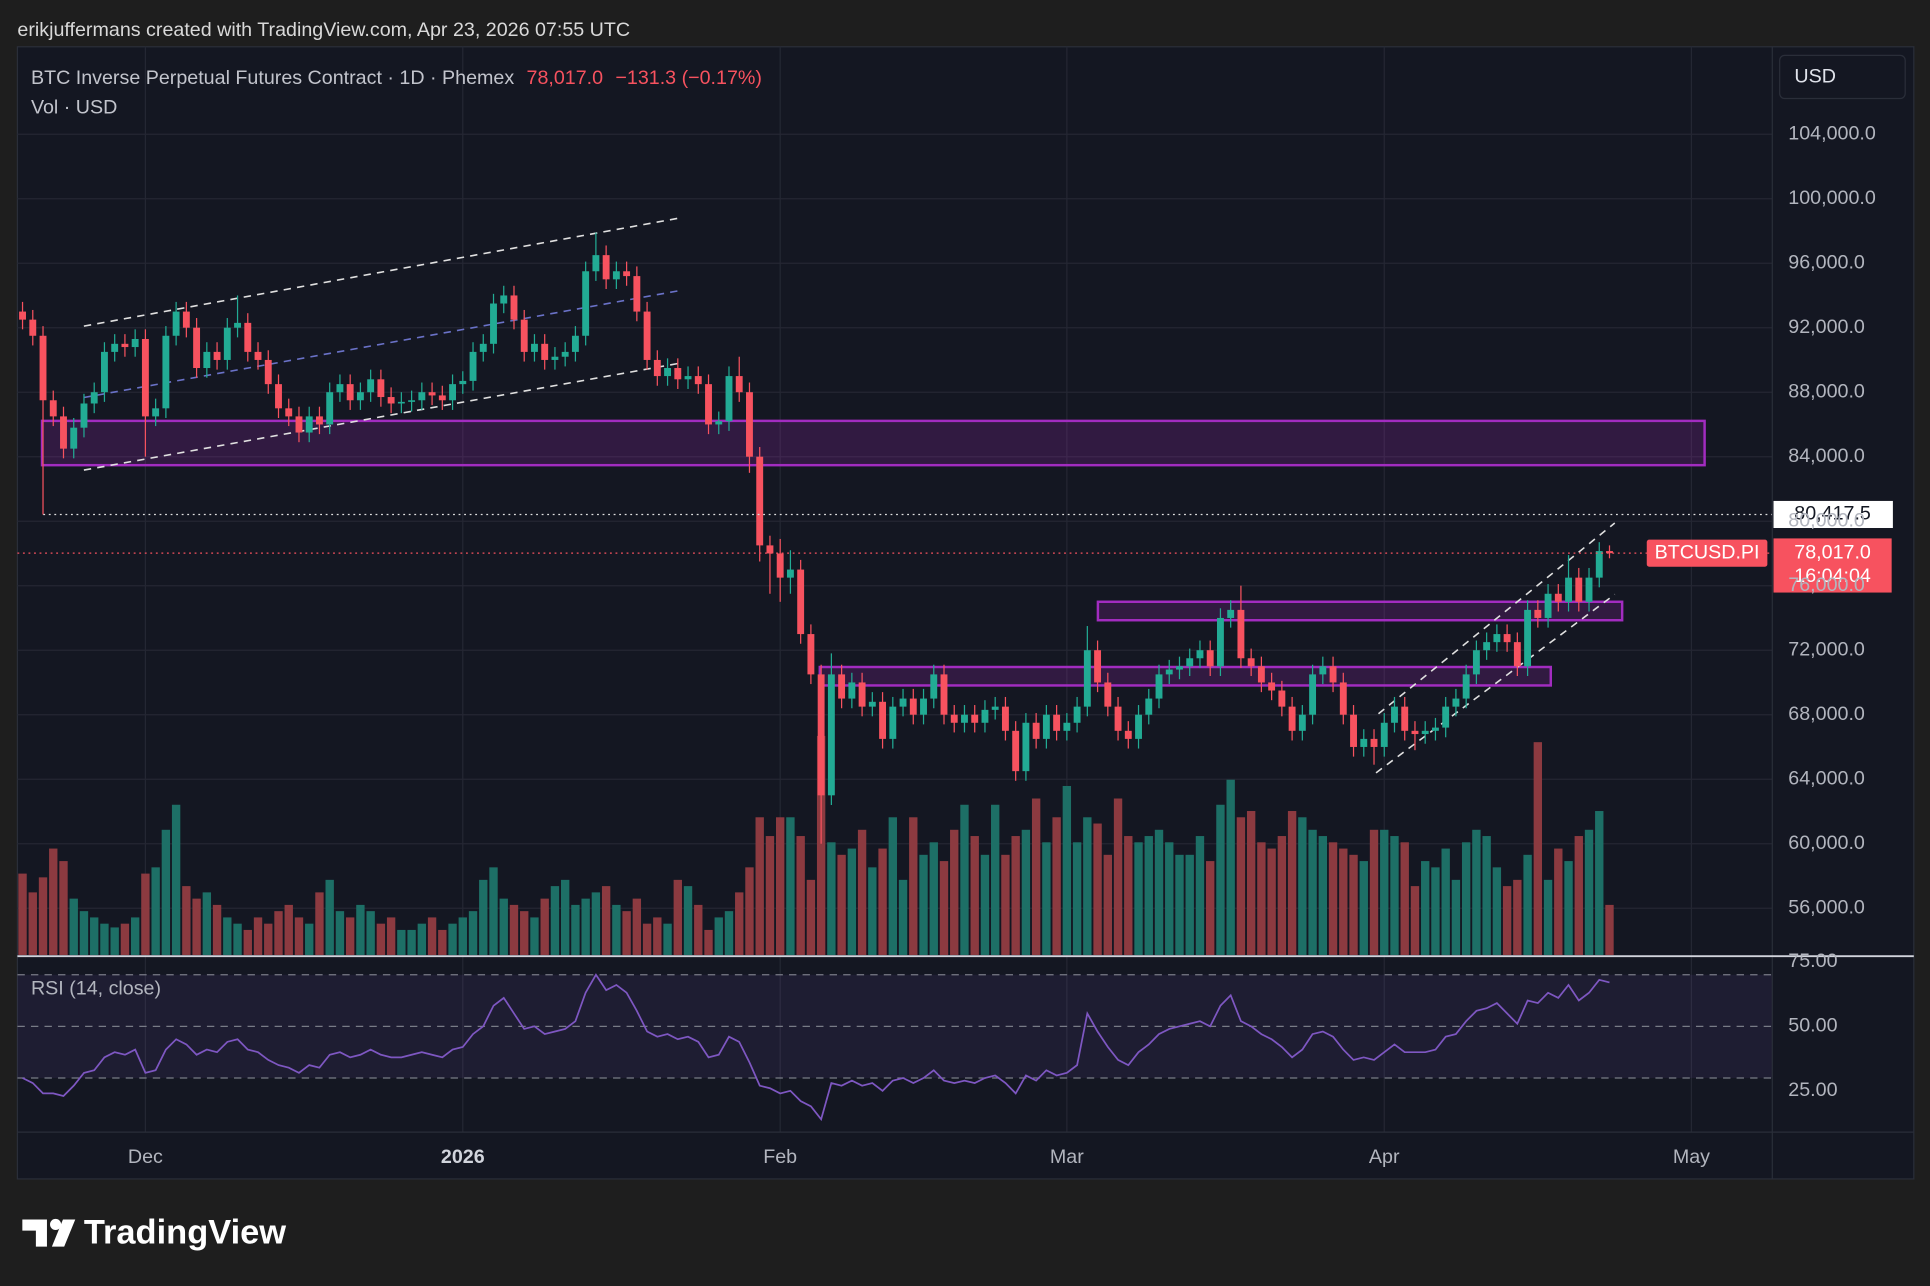 The width and height of the screenshot is (1930, 1286). Describe the element at coordinates (1826, 843) in the screenshot. I see `y-tick-label: 60,000.0` at that location.